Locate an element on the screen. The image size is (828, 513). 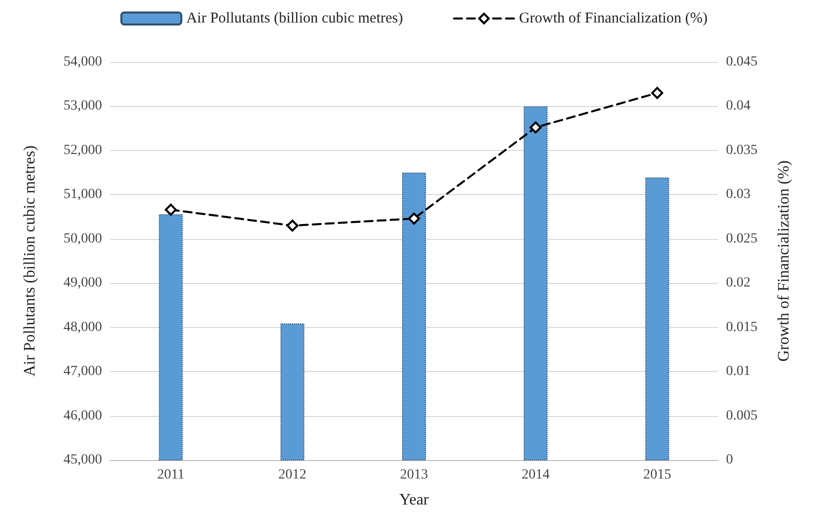
y2-tick-label: 0.025 is located at coordinates (742, 238).